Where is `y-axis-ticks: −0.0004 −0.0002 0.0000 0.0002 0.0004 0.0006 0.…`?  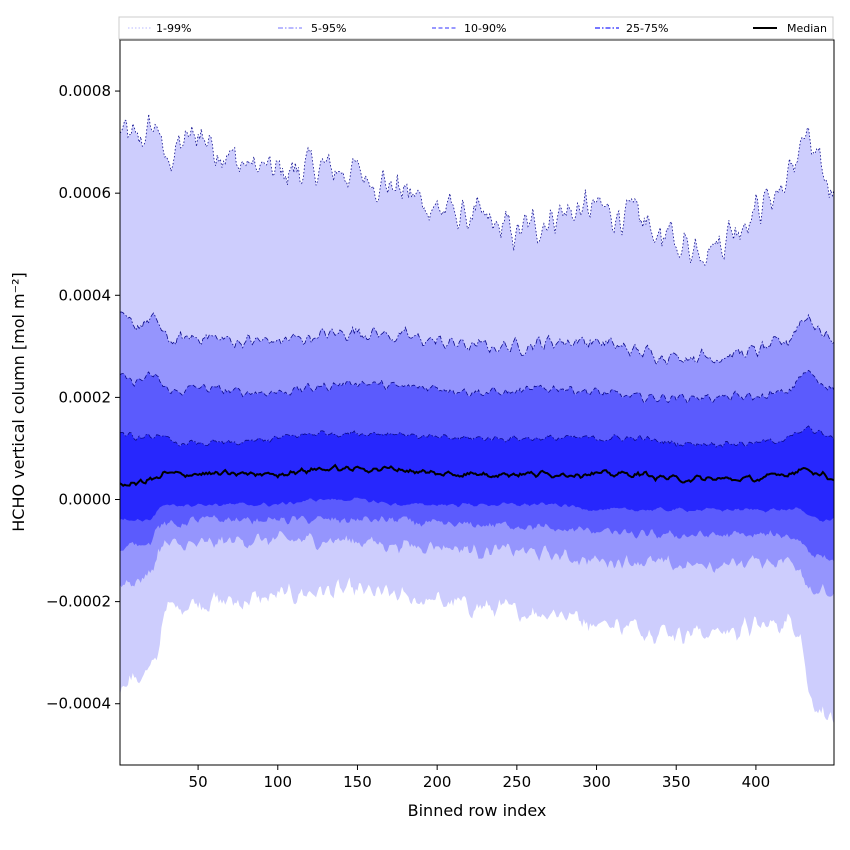
y-axis-ticks: −0.0004 −0.0002 0.0000 0.0002 0.0004 0.0006 0.… is located at coordinates (83, 397).